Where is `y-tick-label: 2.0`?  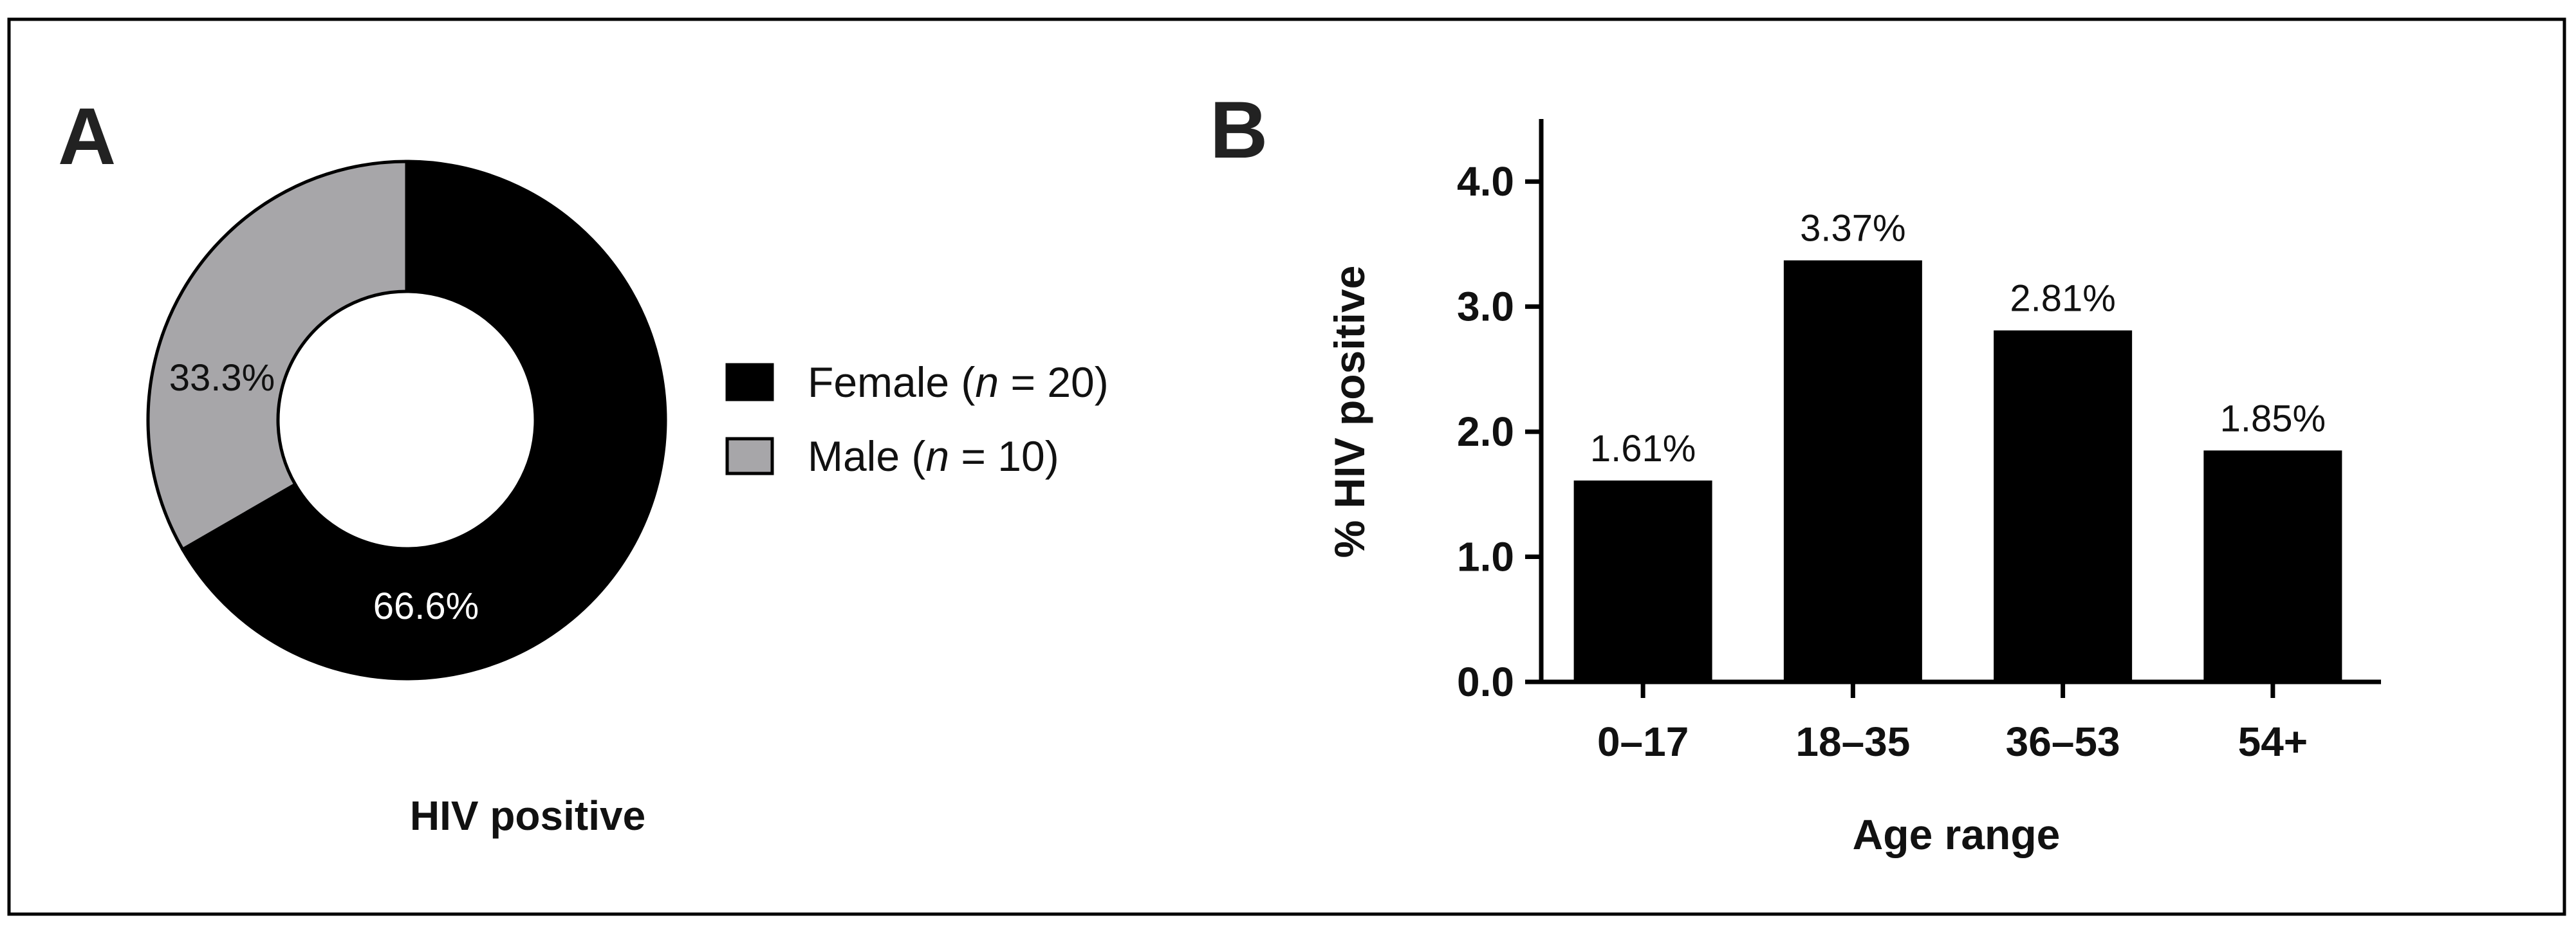 y-tick-label: 2.0 is located at coordinates (1485, 432).